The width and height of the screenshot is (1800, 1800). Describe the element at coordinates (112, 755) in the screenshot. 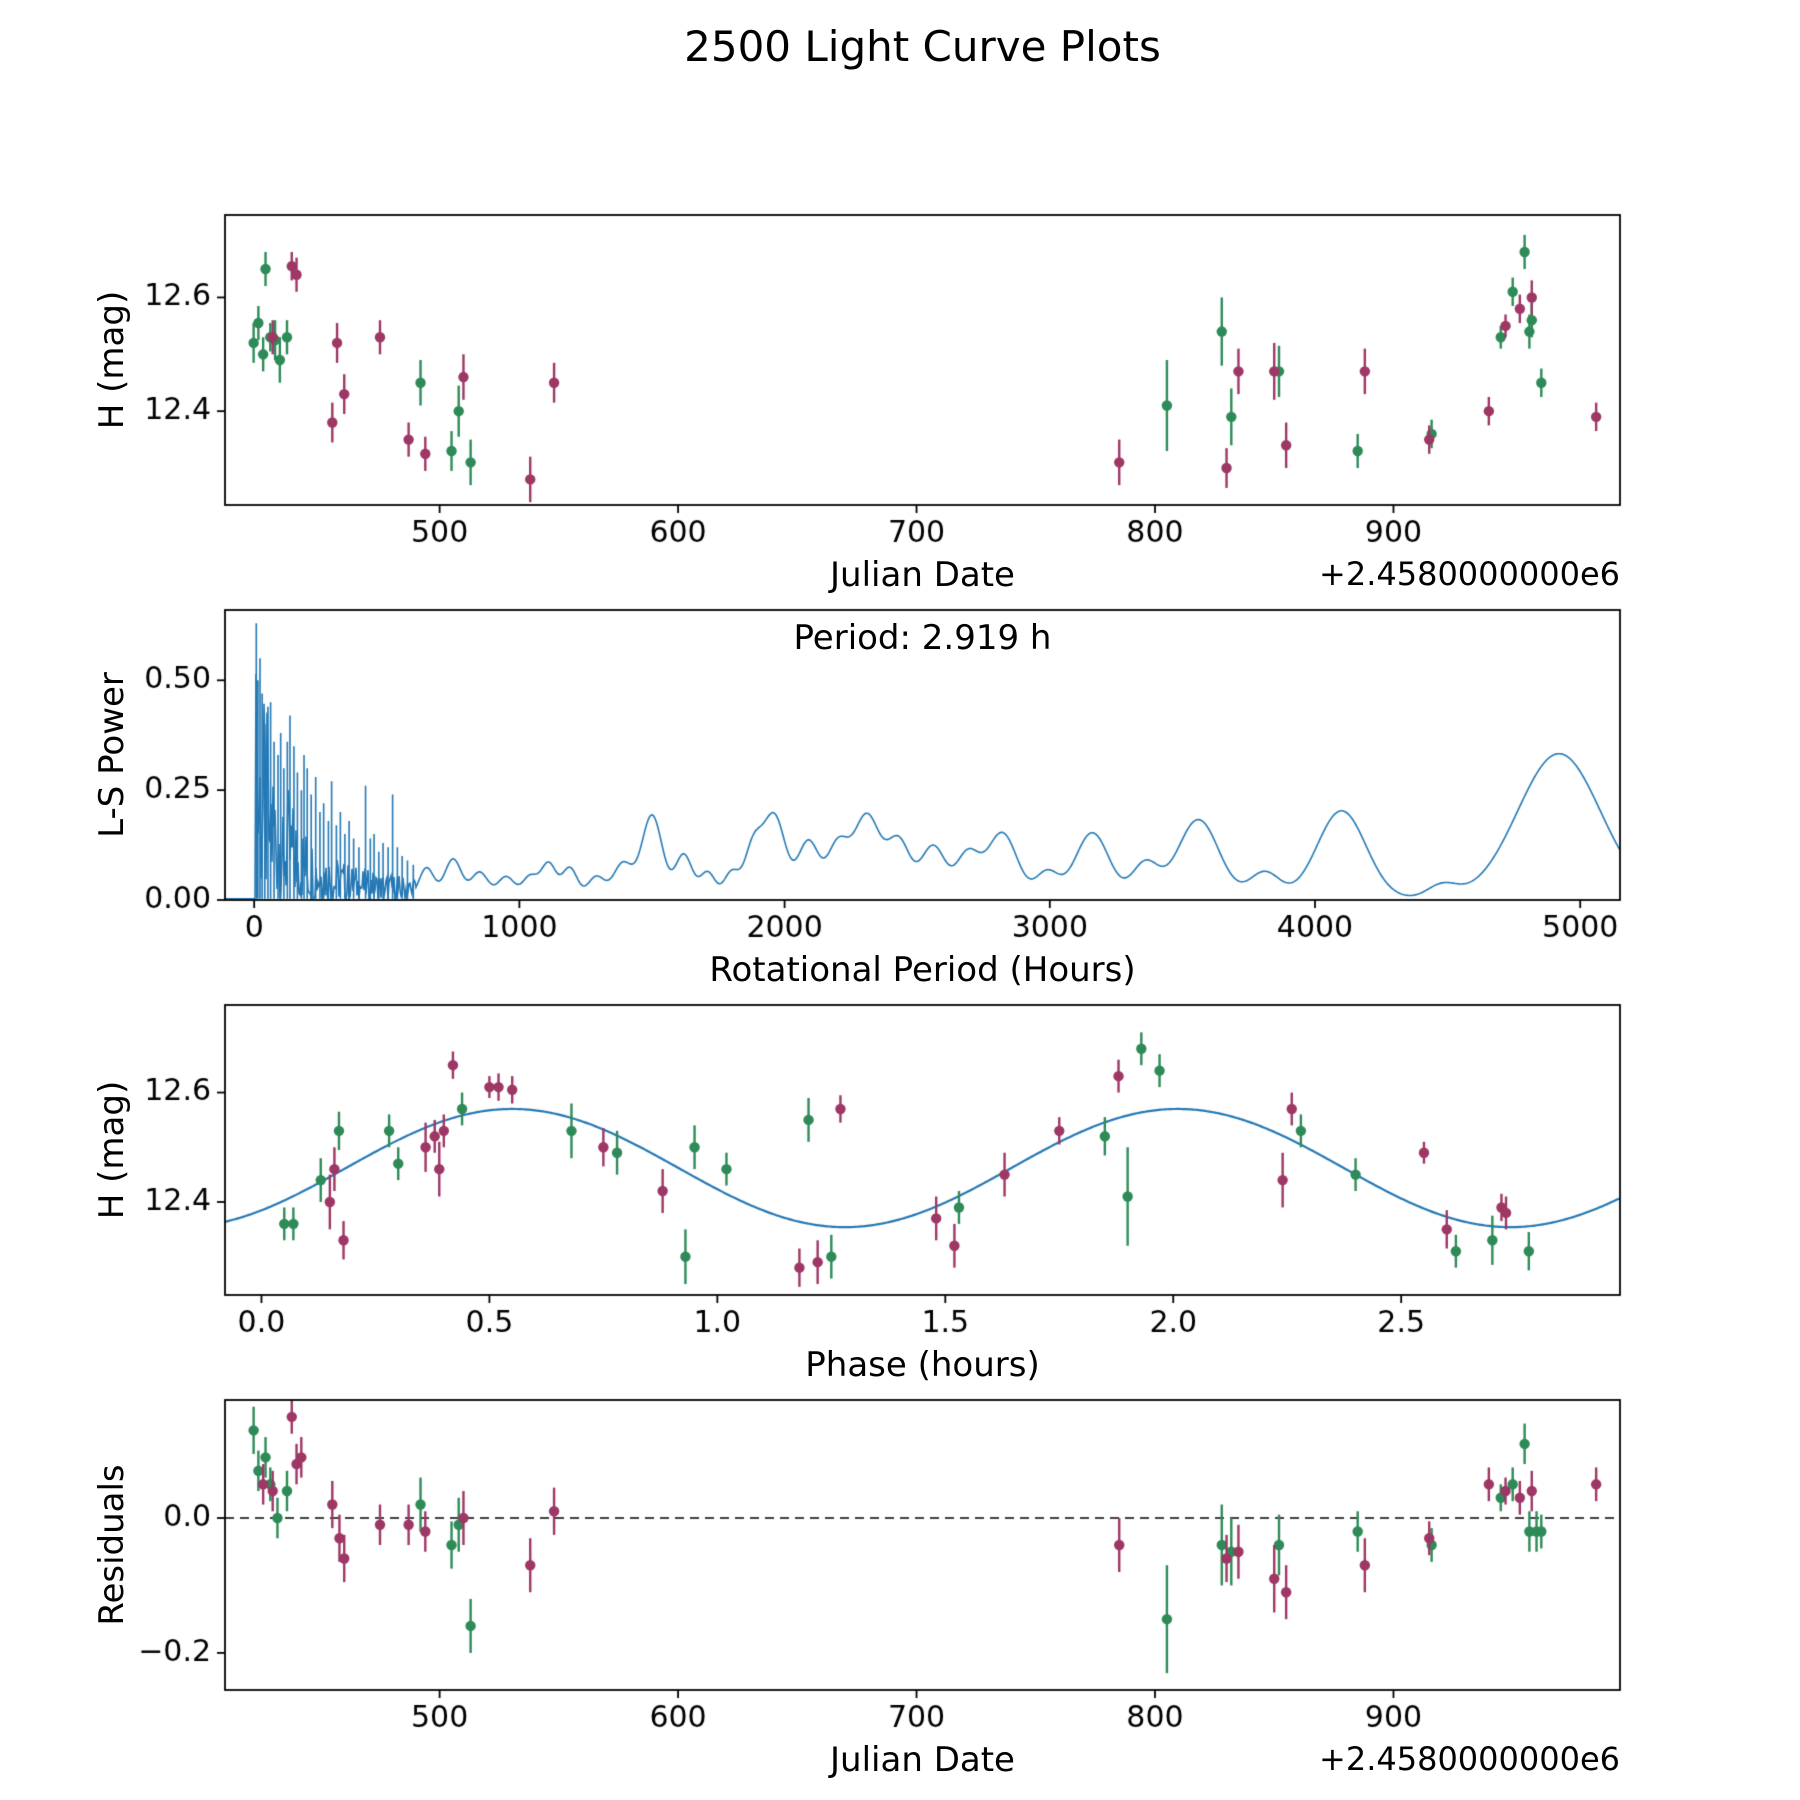

I see `axis-label-ls-power: L-S Power` at that location.